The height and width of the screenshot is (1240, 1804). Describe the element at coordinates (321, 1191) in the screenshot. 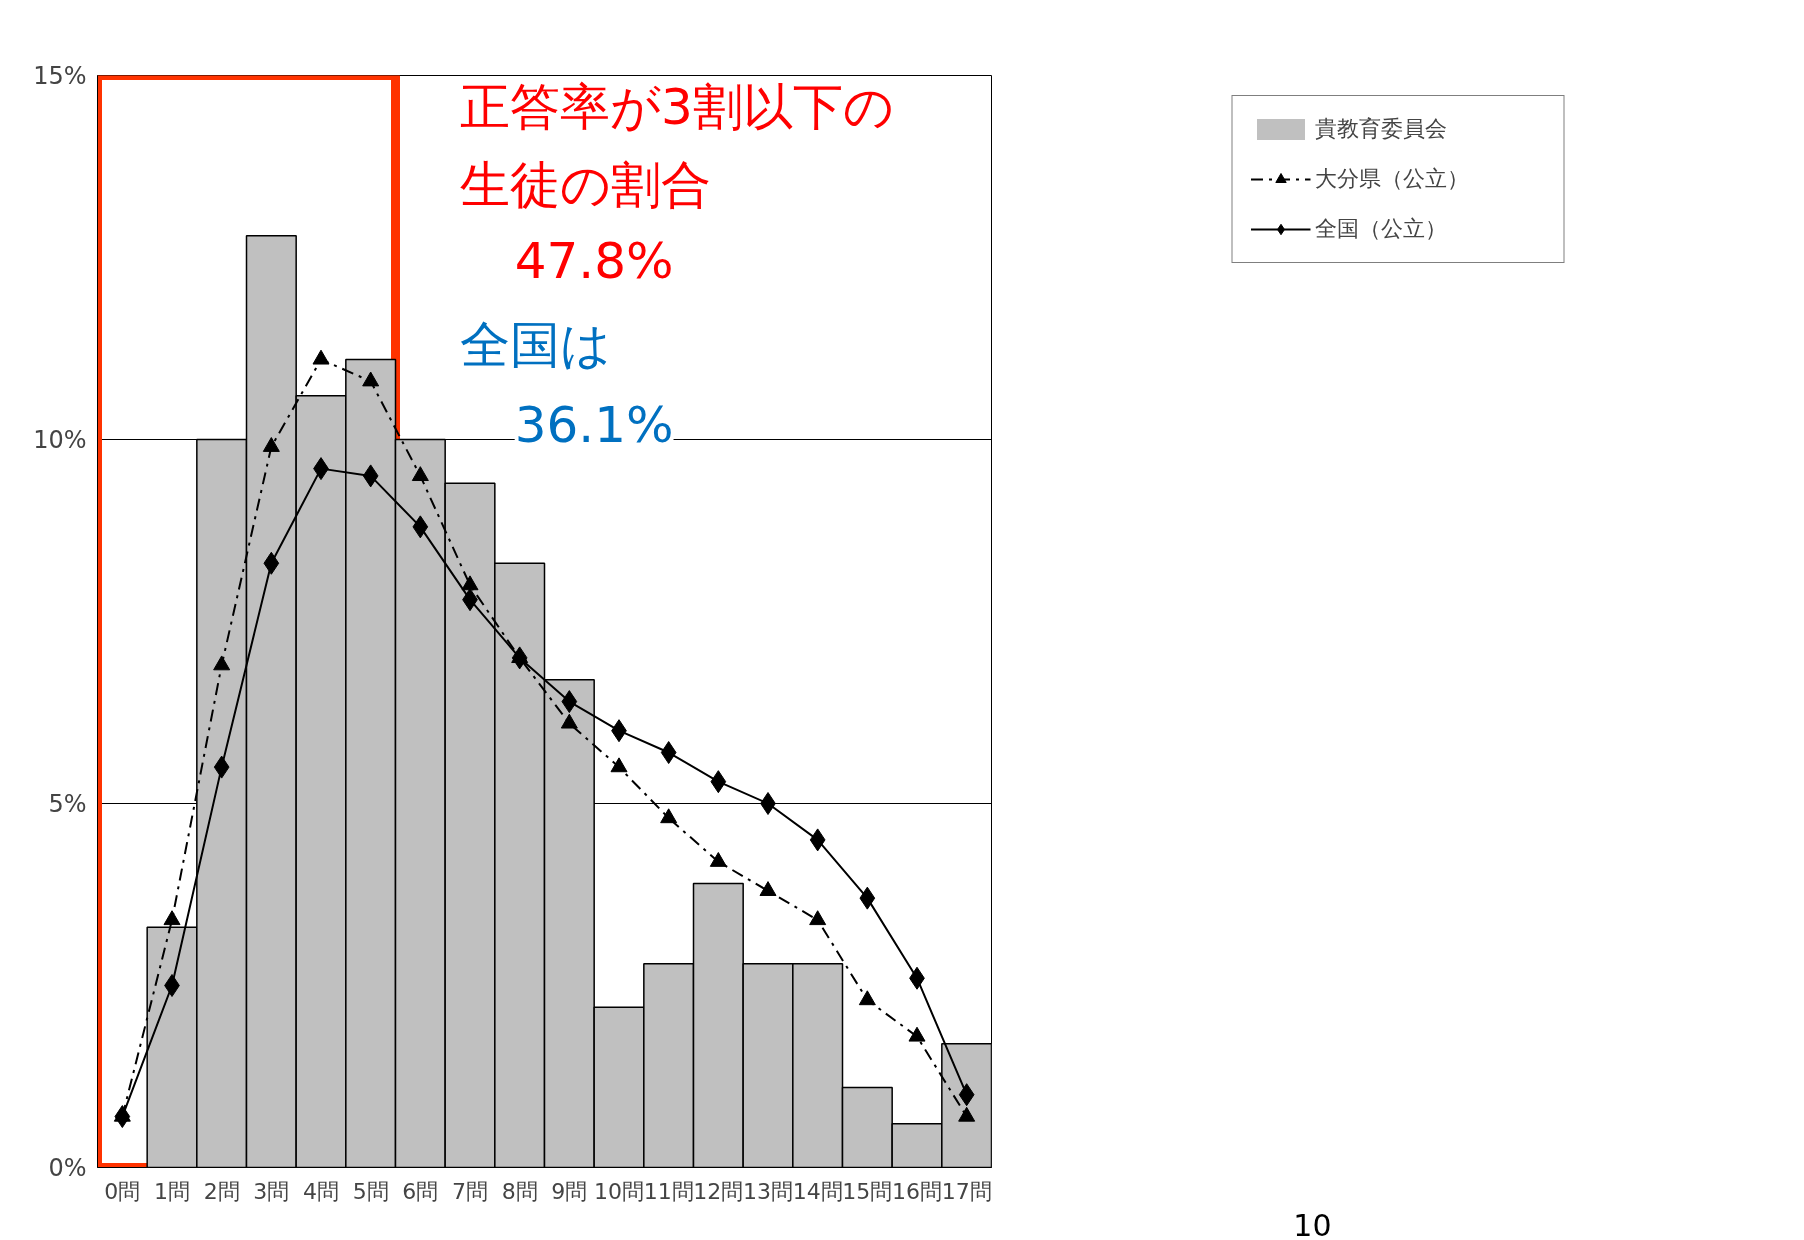

I see `x-tick-label: 4問` at that location.